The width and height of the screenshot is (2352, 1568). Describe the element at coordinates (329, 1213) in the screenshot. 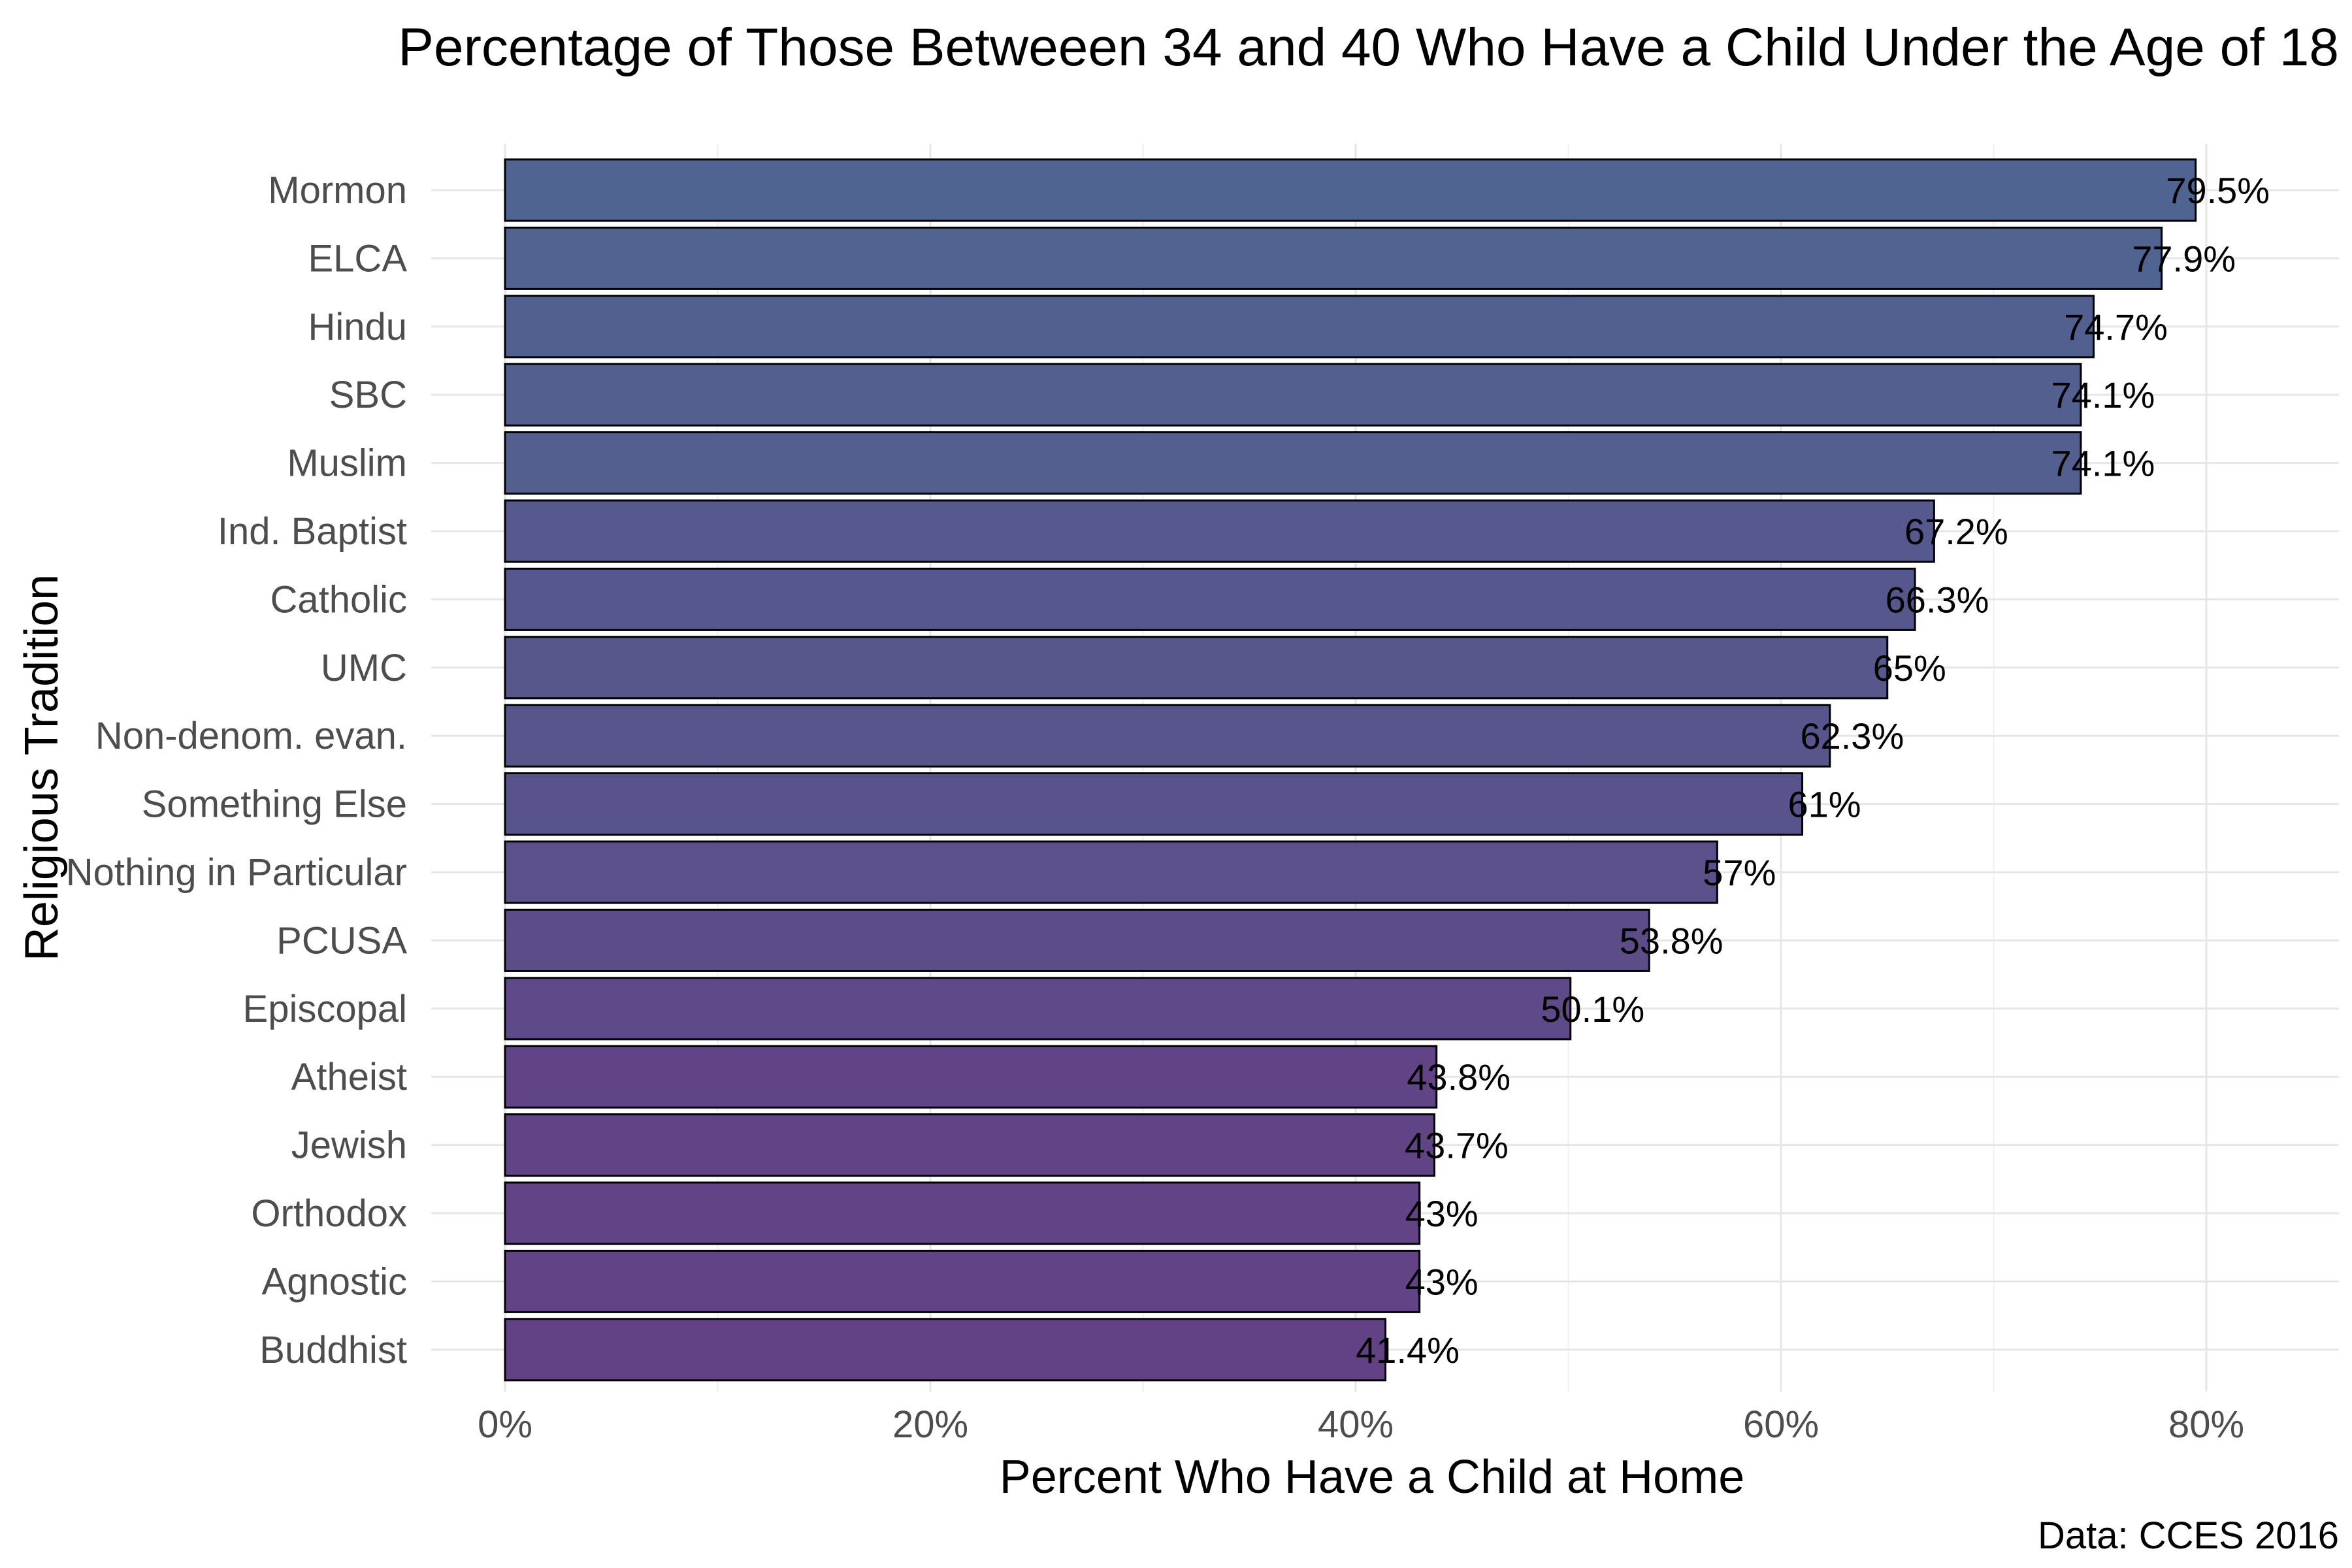

I see `y-tick-label: Orthodox` at that location.